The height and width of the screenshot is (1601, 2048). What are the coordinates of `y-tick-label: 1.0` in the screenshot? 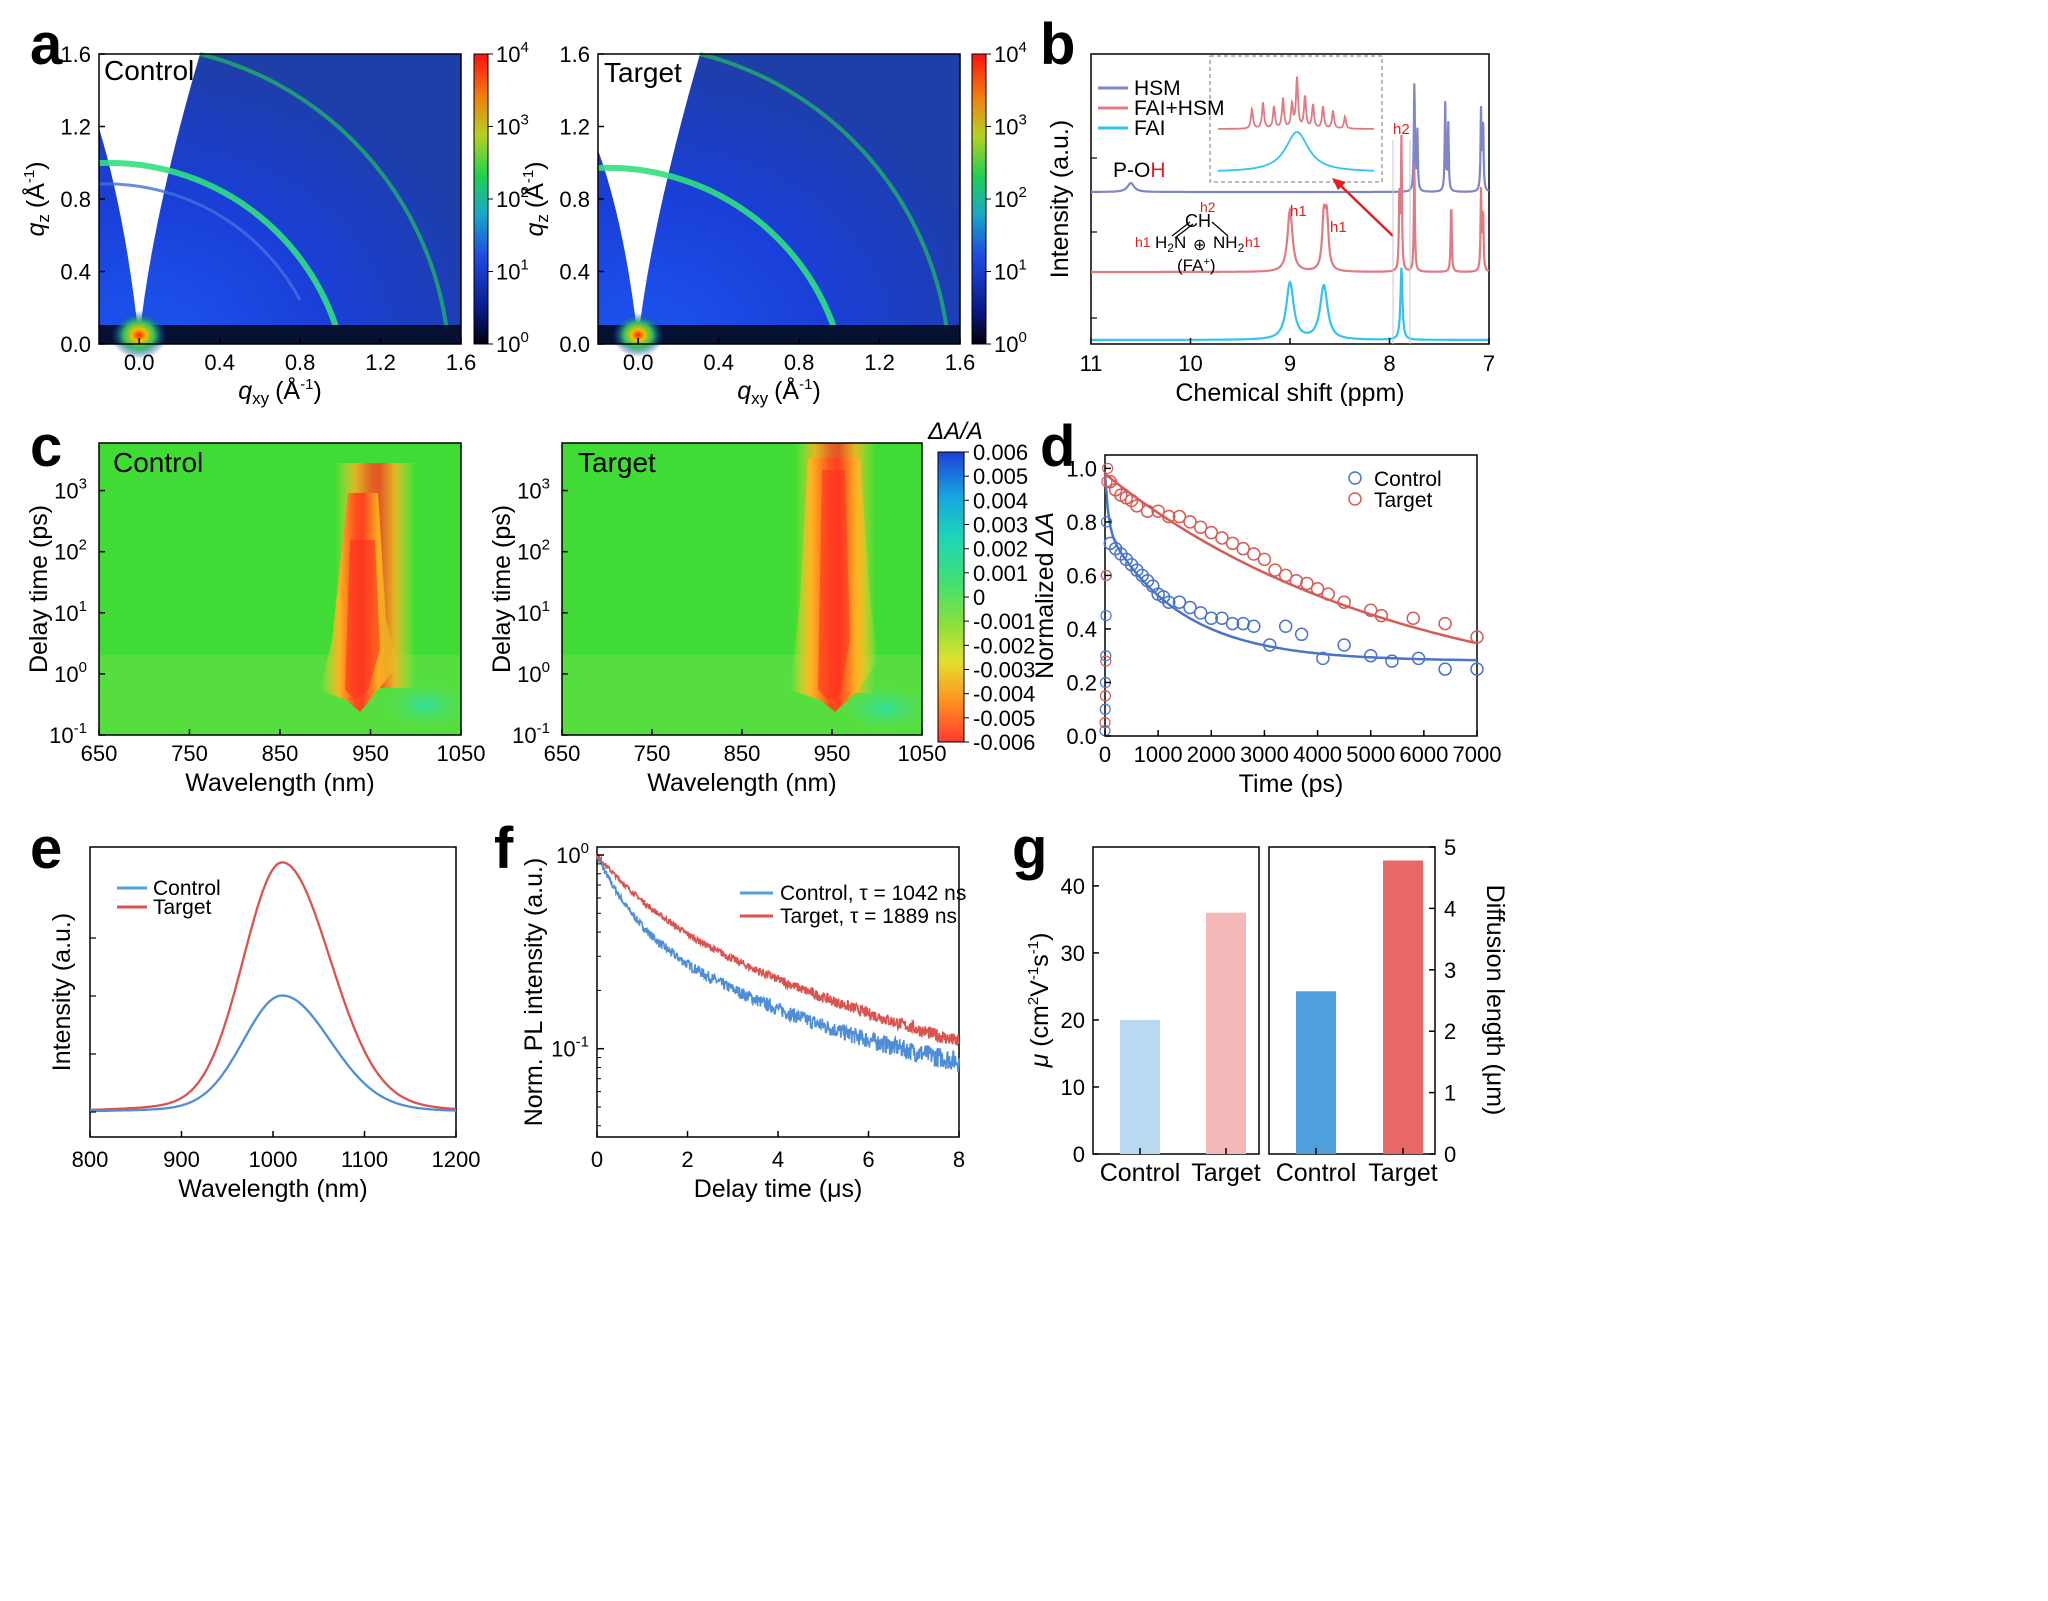 It's located at (1081, 468).